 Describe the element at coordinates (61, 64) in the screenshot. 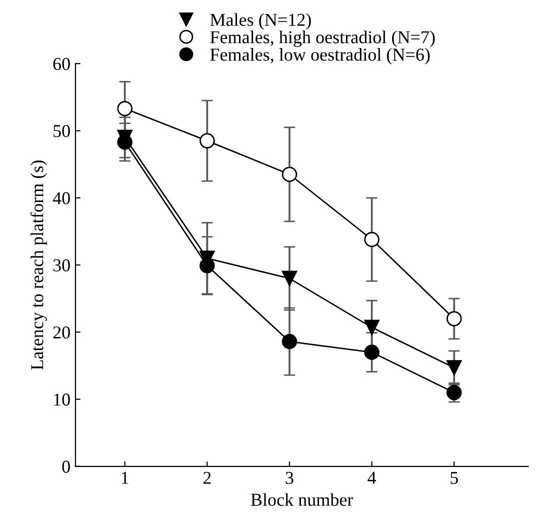

I see `y-tick-label: 60` at that location.